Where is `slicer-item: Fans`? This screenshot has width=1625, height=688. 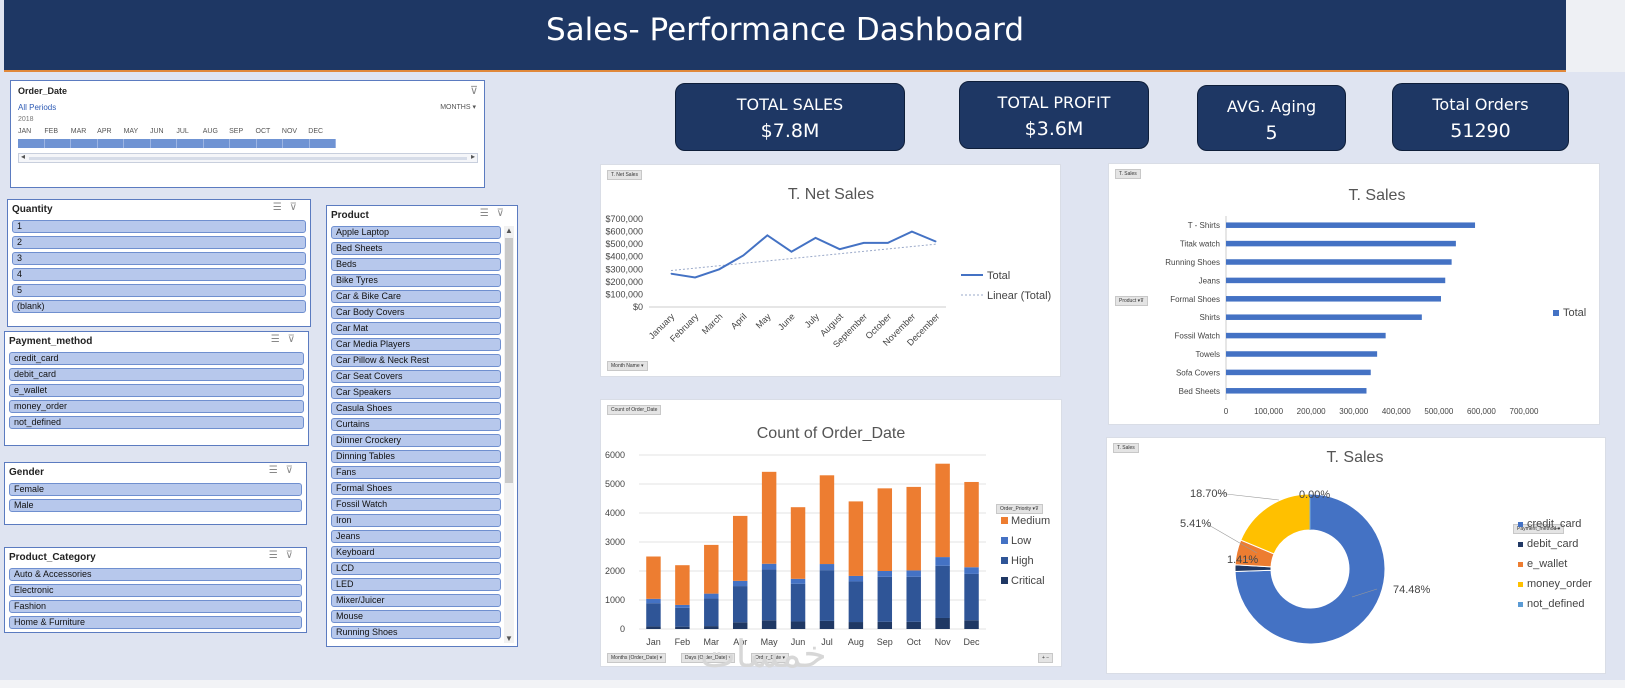
slicer-item: Fans is located at coordinates (416, 472).